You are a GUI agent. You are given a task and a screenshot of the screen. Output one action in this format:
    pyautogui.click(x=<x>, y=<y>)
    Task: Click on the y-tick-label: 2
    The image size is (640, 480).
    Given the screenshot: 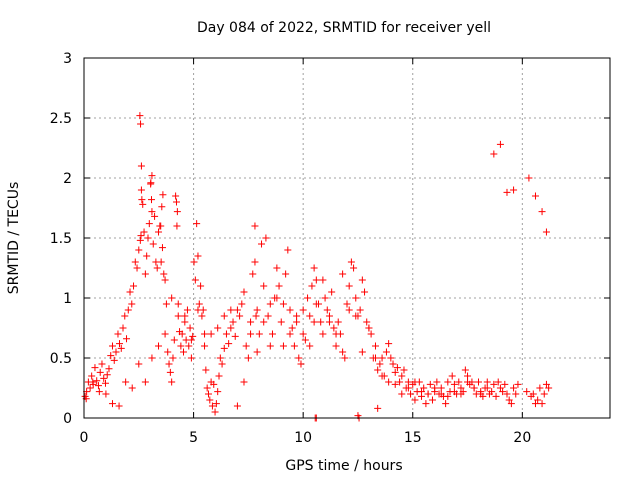 What is the action you would take?
    pyautogui.click(x=67, y=179)
    